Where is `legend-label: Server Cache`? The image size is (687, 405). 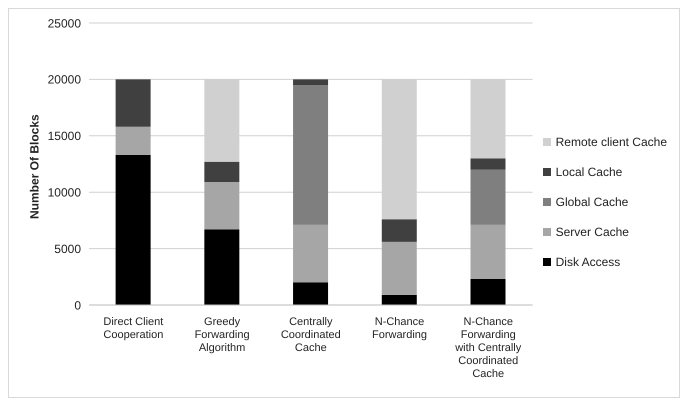
legend-label: Server Cache is located at coordinates (592, 232).